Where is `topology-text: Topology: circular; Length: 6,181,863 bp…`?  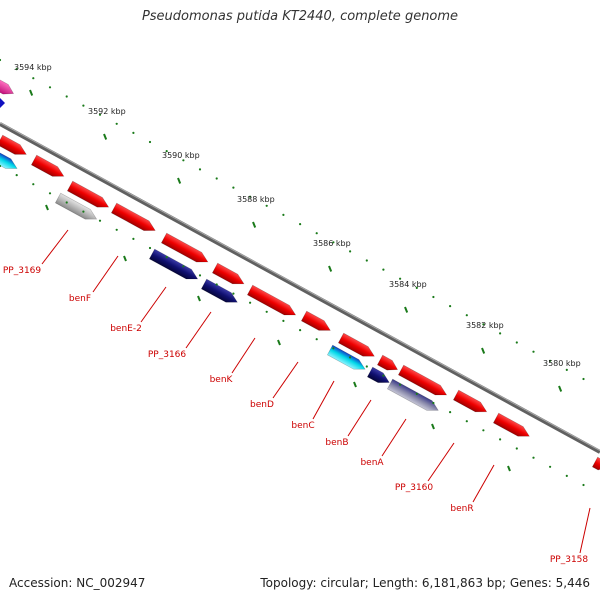 topology-text: Topology: circular; Length: 6,181,863 bp… is located at coordinates (425, 583).